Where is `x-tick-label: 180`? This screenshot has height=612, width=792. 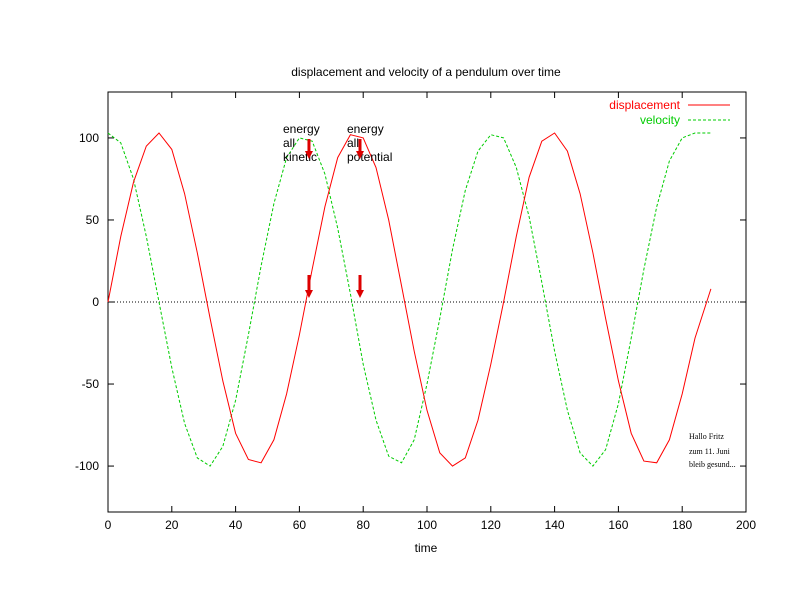 x-tick-label: 180 is located at coordinates (682, 525).